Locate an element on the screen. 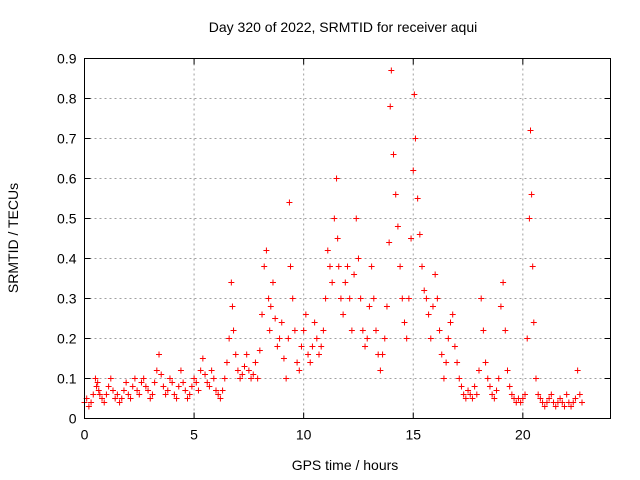  y-tick-label: 0.2 is located at coordinates (67, 339).